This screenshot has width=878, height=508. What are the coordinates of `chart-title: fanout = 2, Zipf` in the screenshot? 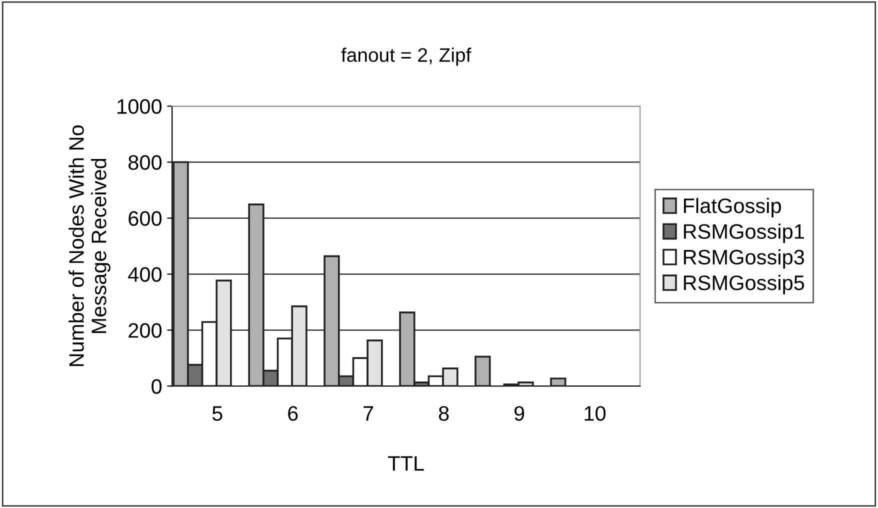 It's located at (406, 57).